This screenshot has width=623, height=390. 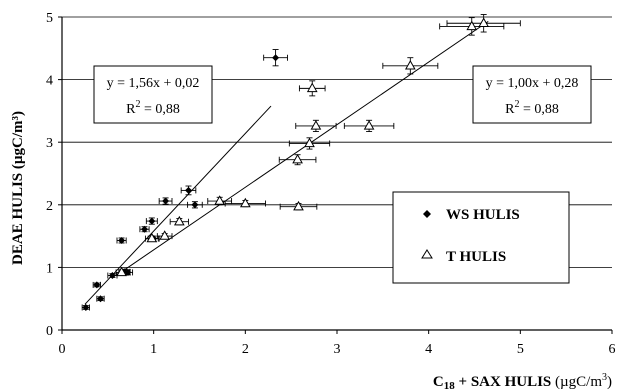 I want to click on x-tick-label-0: 0, so click(x=62, y=349).